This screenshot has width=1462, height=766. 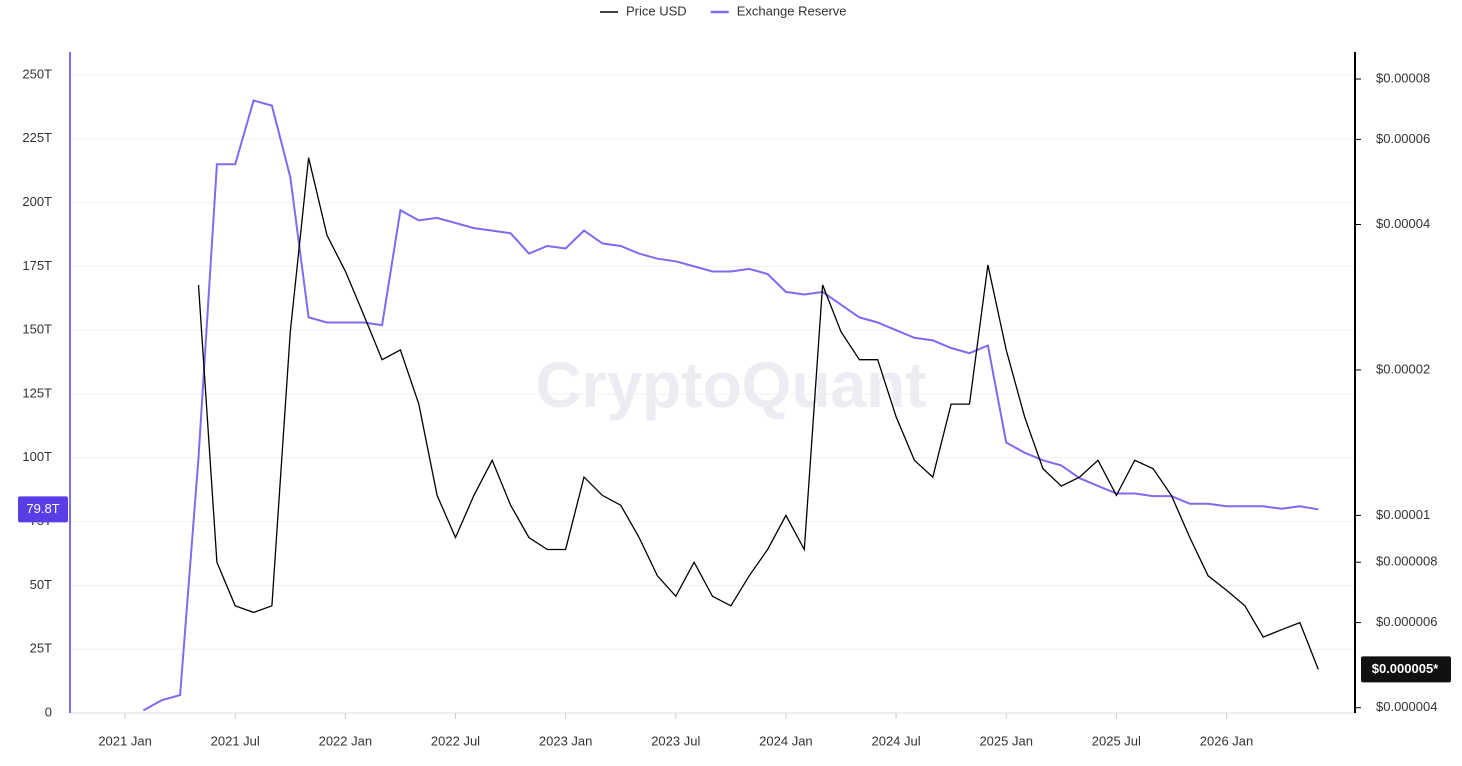 I want to click on x-tick-label: 2025 Jan, so click(x=1006, y=740).